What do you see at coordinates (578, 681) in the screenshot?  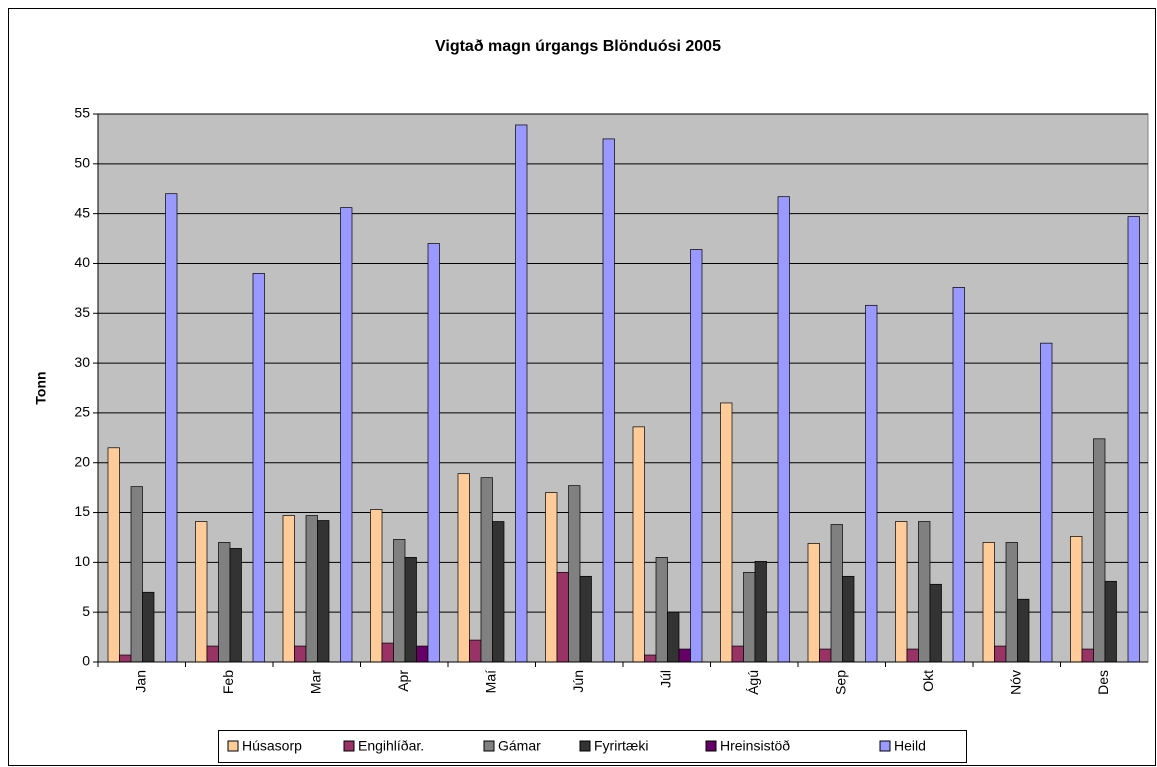 I see `x-tick-label: Jún` at bounding box center [578, 681].